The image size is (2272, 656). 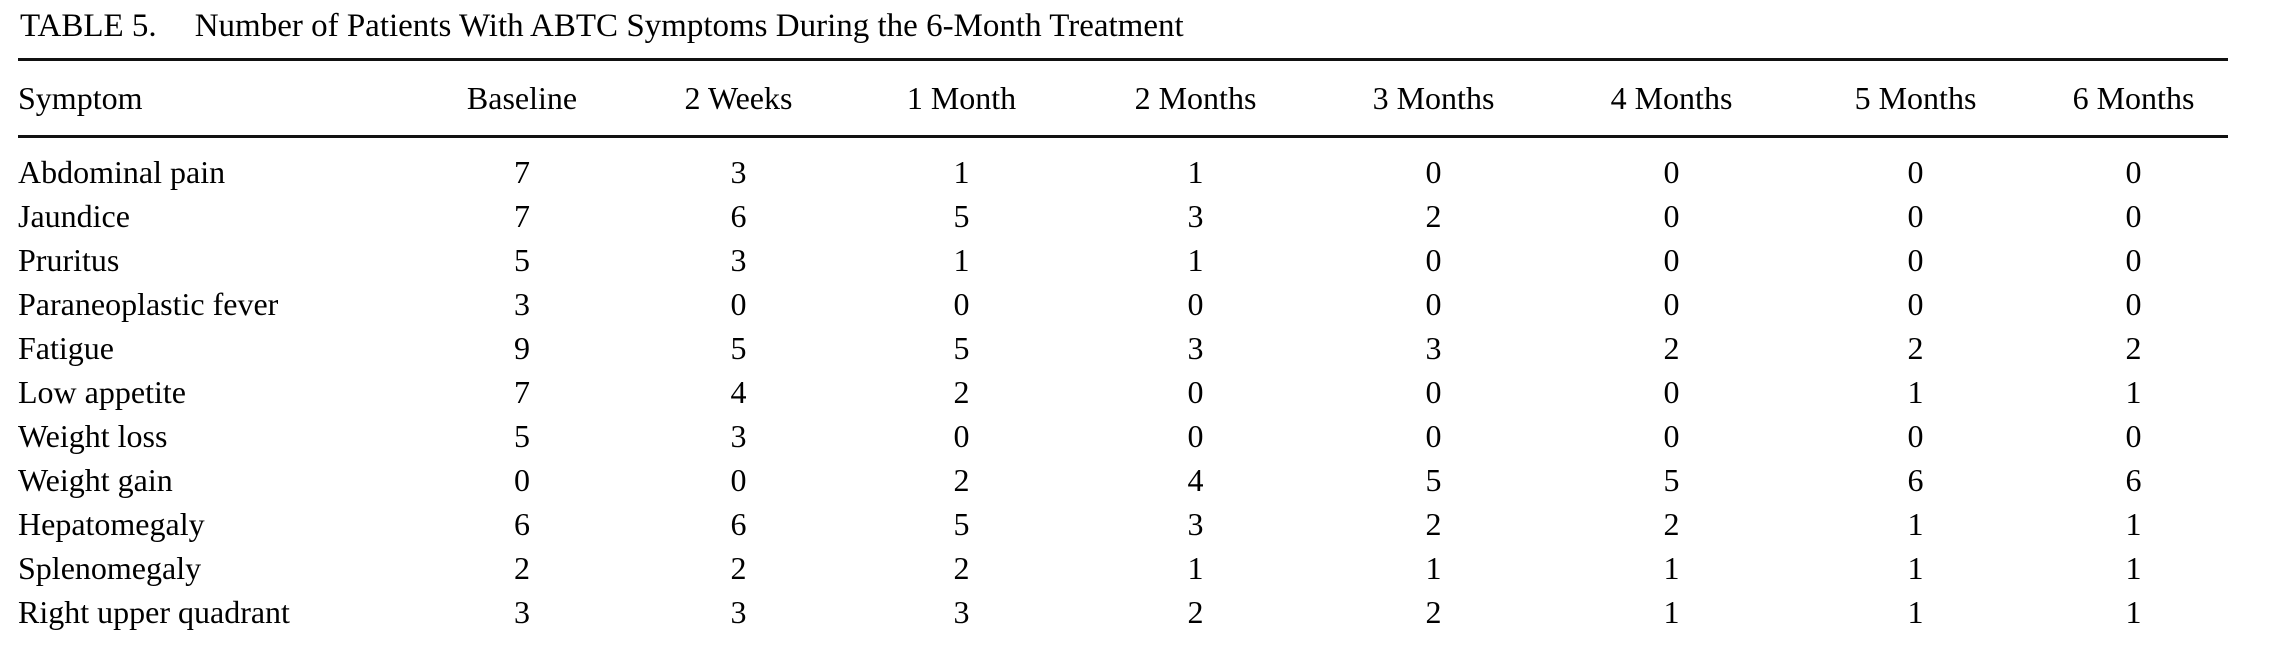 I want to click on symptom-cell: Weight gain, so click(x=95, y=480).